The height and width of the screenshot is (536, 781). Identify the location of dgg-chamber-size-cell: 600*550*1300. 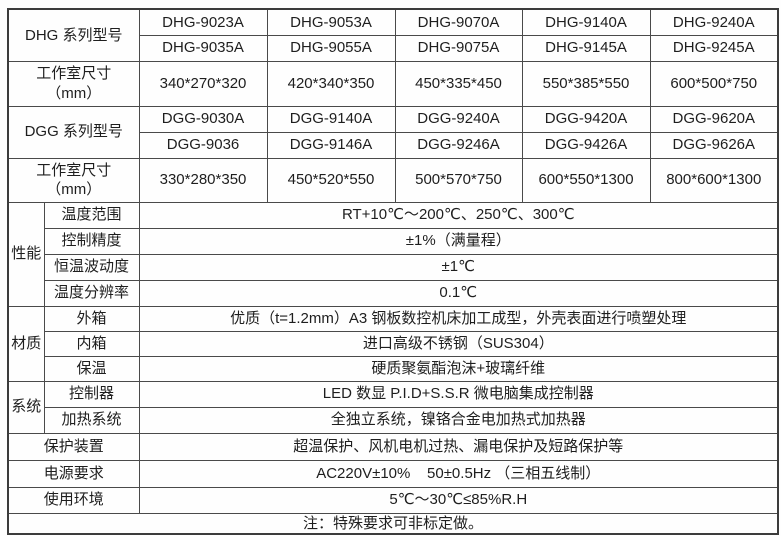
(586, 180).